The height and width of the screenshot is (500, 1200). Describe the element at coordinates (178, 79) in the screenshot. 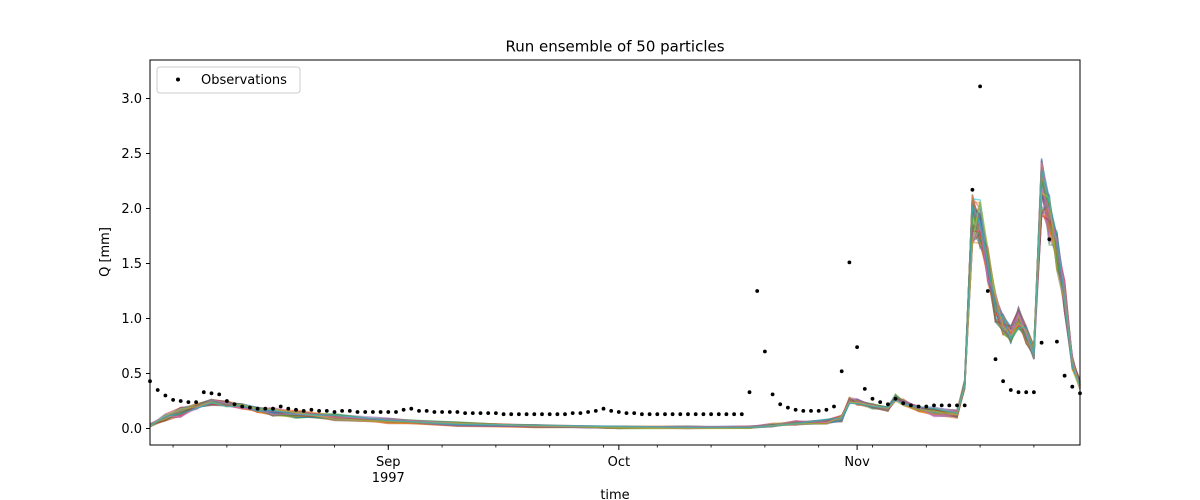

I see `legend-marker-observations` at that location.